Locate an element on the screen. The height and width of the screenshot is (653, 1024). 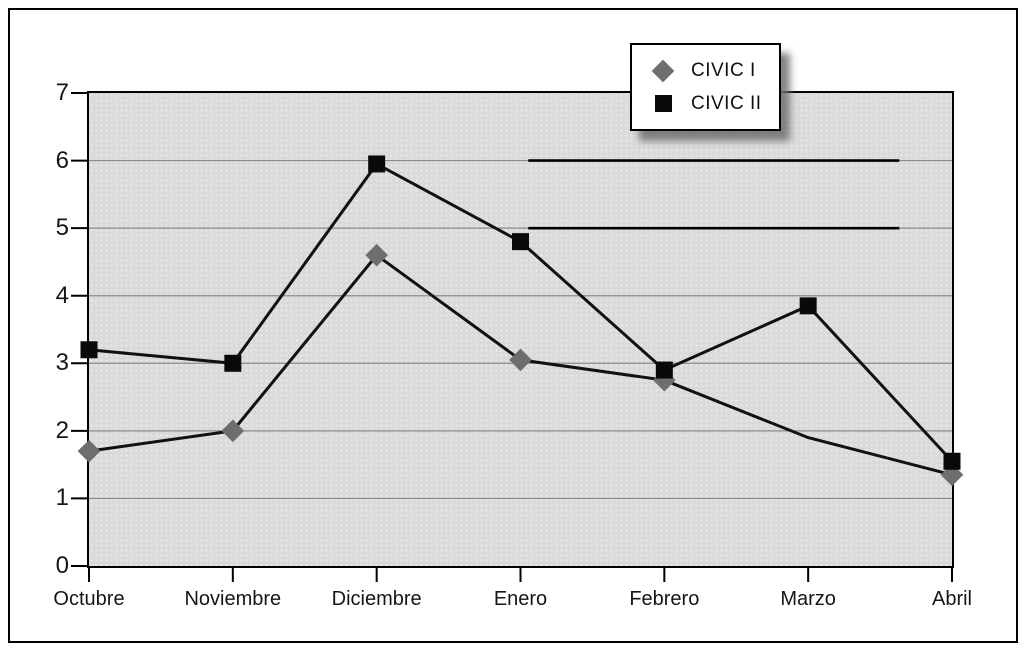
data-point-square-febrero is located at coordinates (664, 370).